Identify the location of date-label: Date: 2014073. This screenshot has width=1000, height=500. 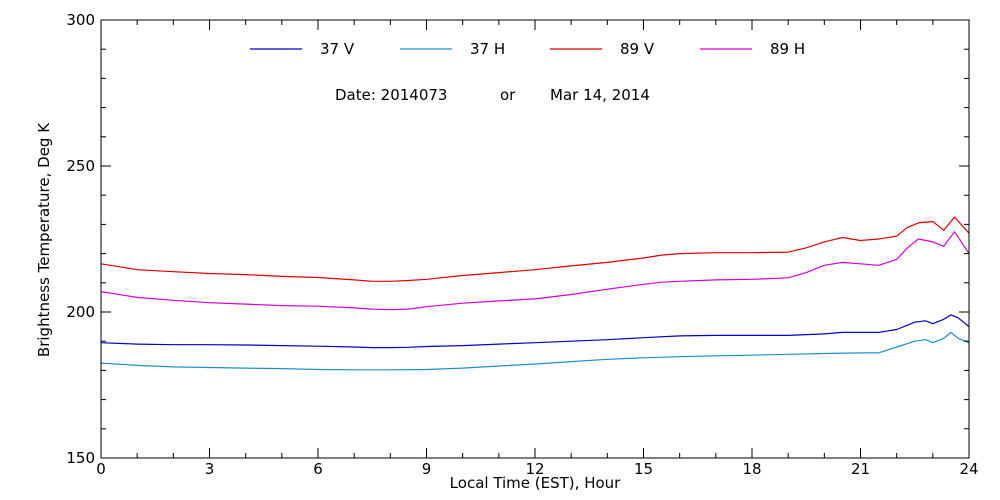
(391, 95).